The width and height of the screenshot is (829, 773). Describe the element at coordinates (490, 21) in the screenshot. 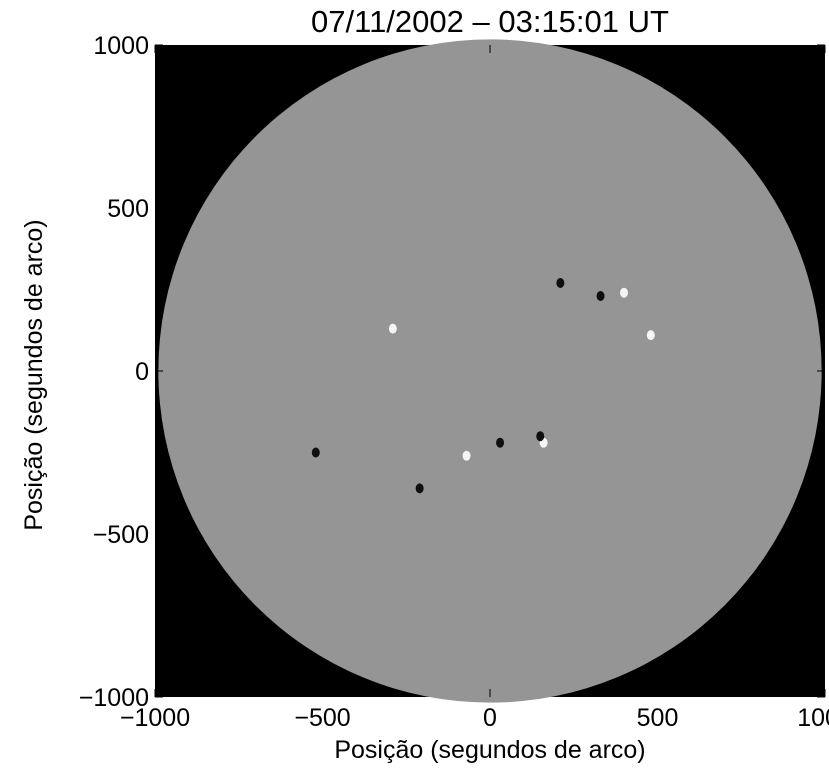

I see `plot-title: 07/11/2002 – 03:15:01 UT` at that location.